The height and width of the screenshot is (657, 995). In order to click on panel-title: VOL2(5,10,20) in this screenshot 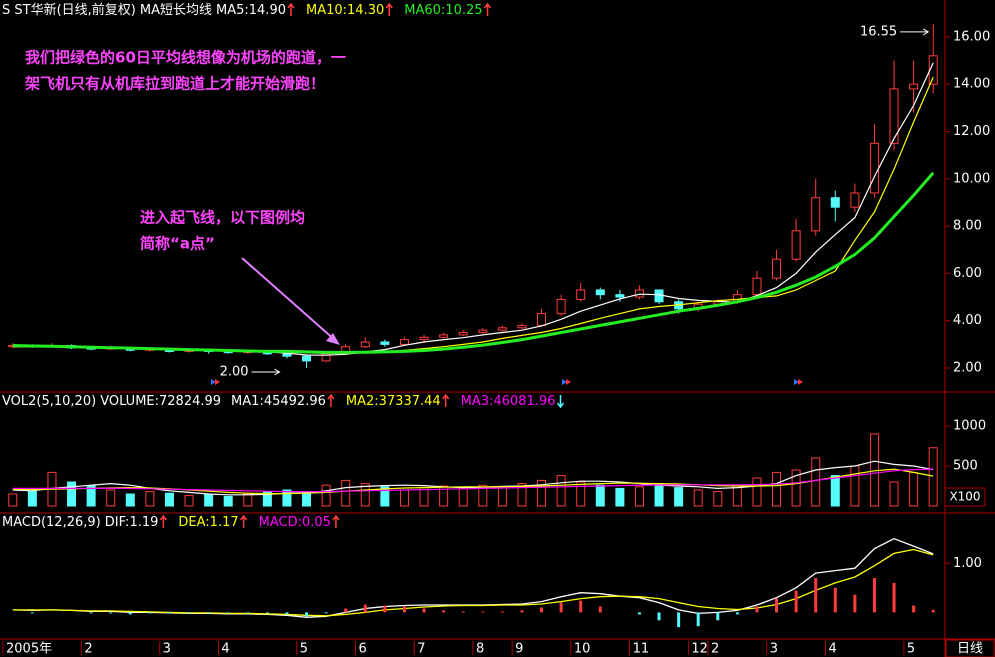, I will do `click(49, 401)`.